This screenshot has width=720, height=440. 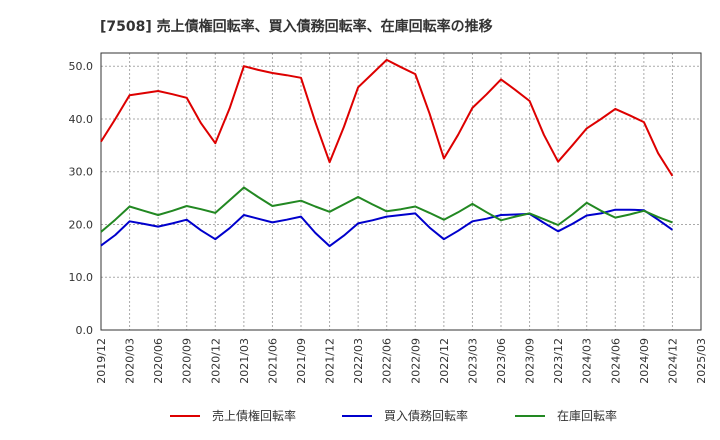 I want to click on x-tick-label: 2022/12, so click(x=444, y=361).